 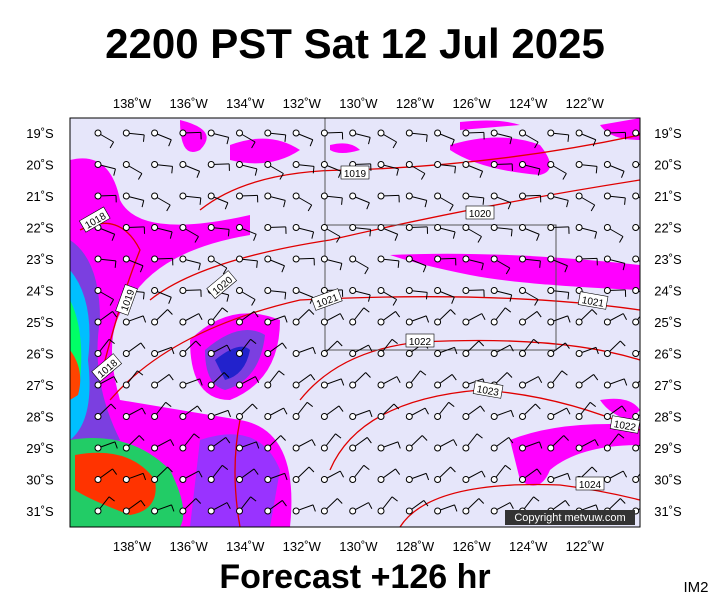 What do you see at coordinates (668, 165) in the screenshot?
I see `lat-label: 20˚S` at bounding box center [668, 165].